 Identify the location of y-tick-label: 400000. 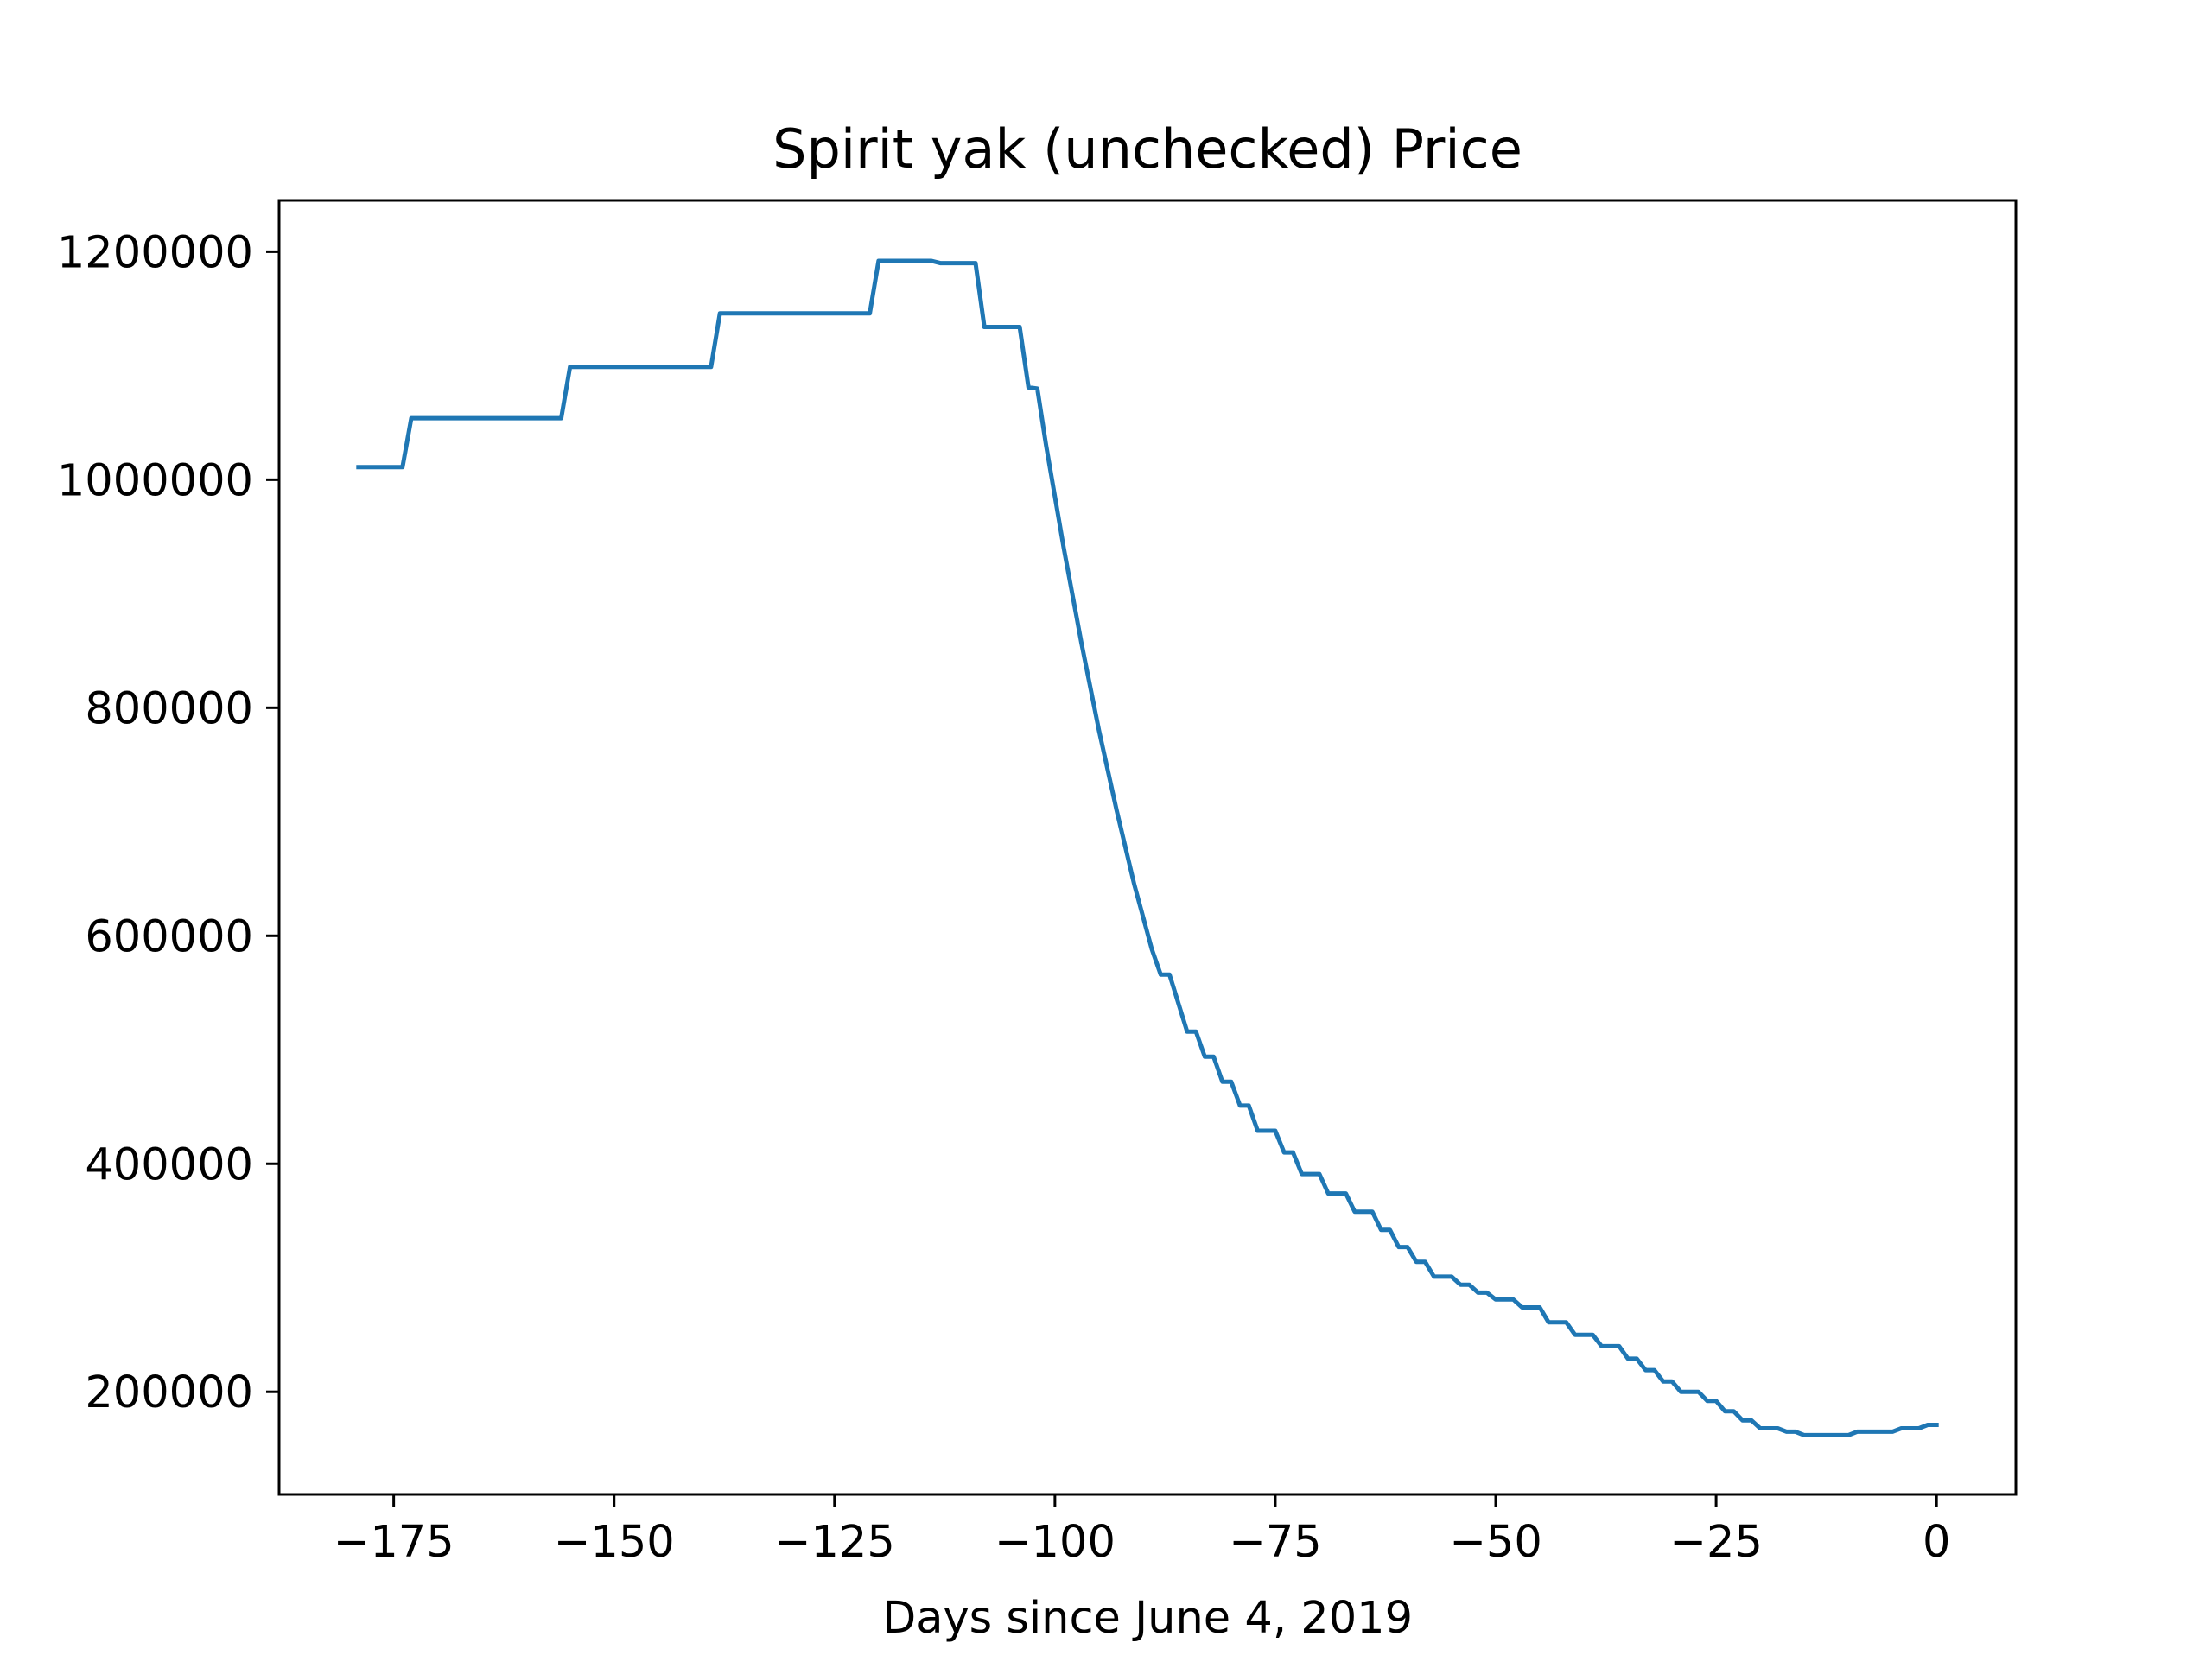
(169, 1164).